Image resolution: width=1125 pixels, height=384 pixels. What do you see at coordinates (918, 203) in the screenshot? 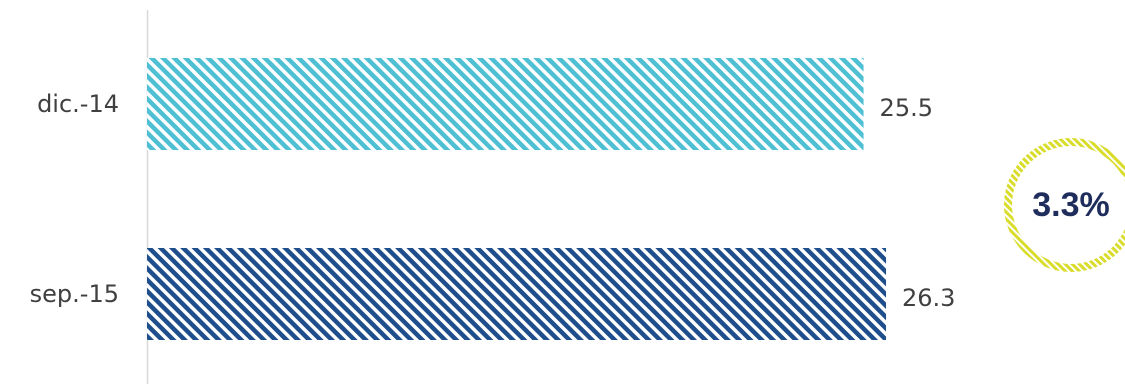
I see `data-labels-group: 25.5 26.3` at bounding box center [918, 203].